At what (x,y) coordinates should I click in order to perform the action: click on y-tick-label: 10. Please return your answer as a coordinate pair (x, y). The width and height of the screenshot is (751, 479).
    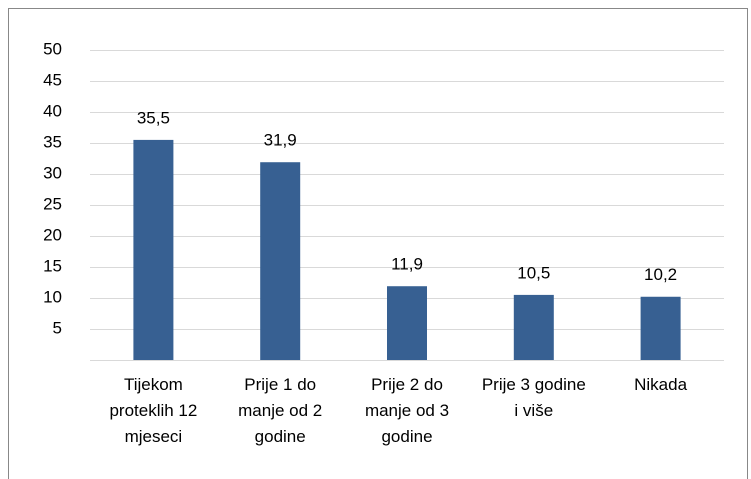
    Looking at the image, I should click on (52, 296).